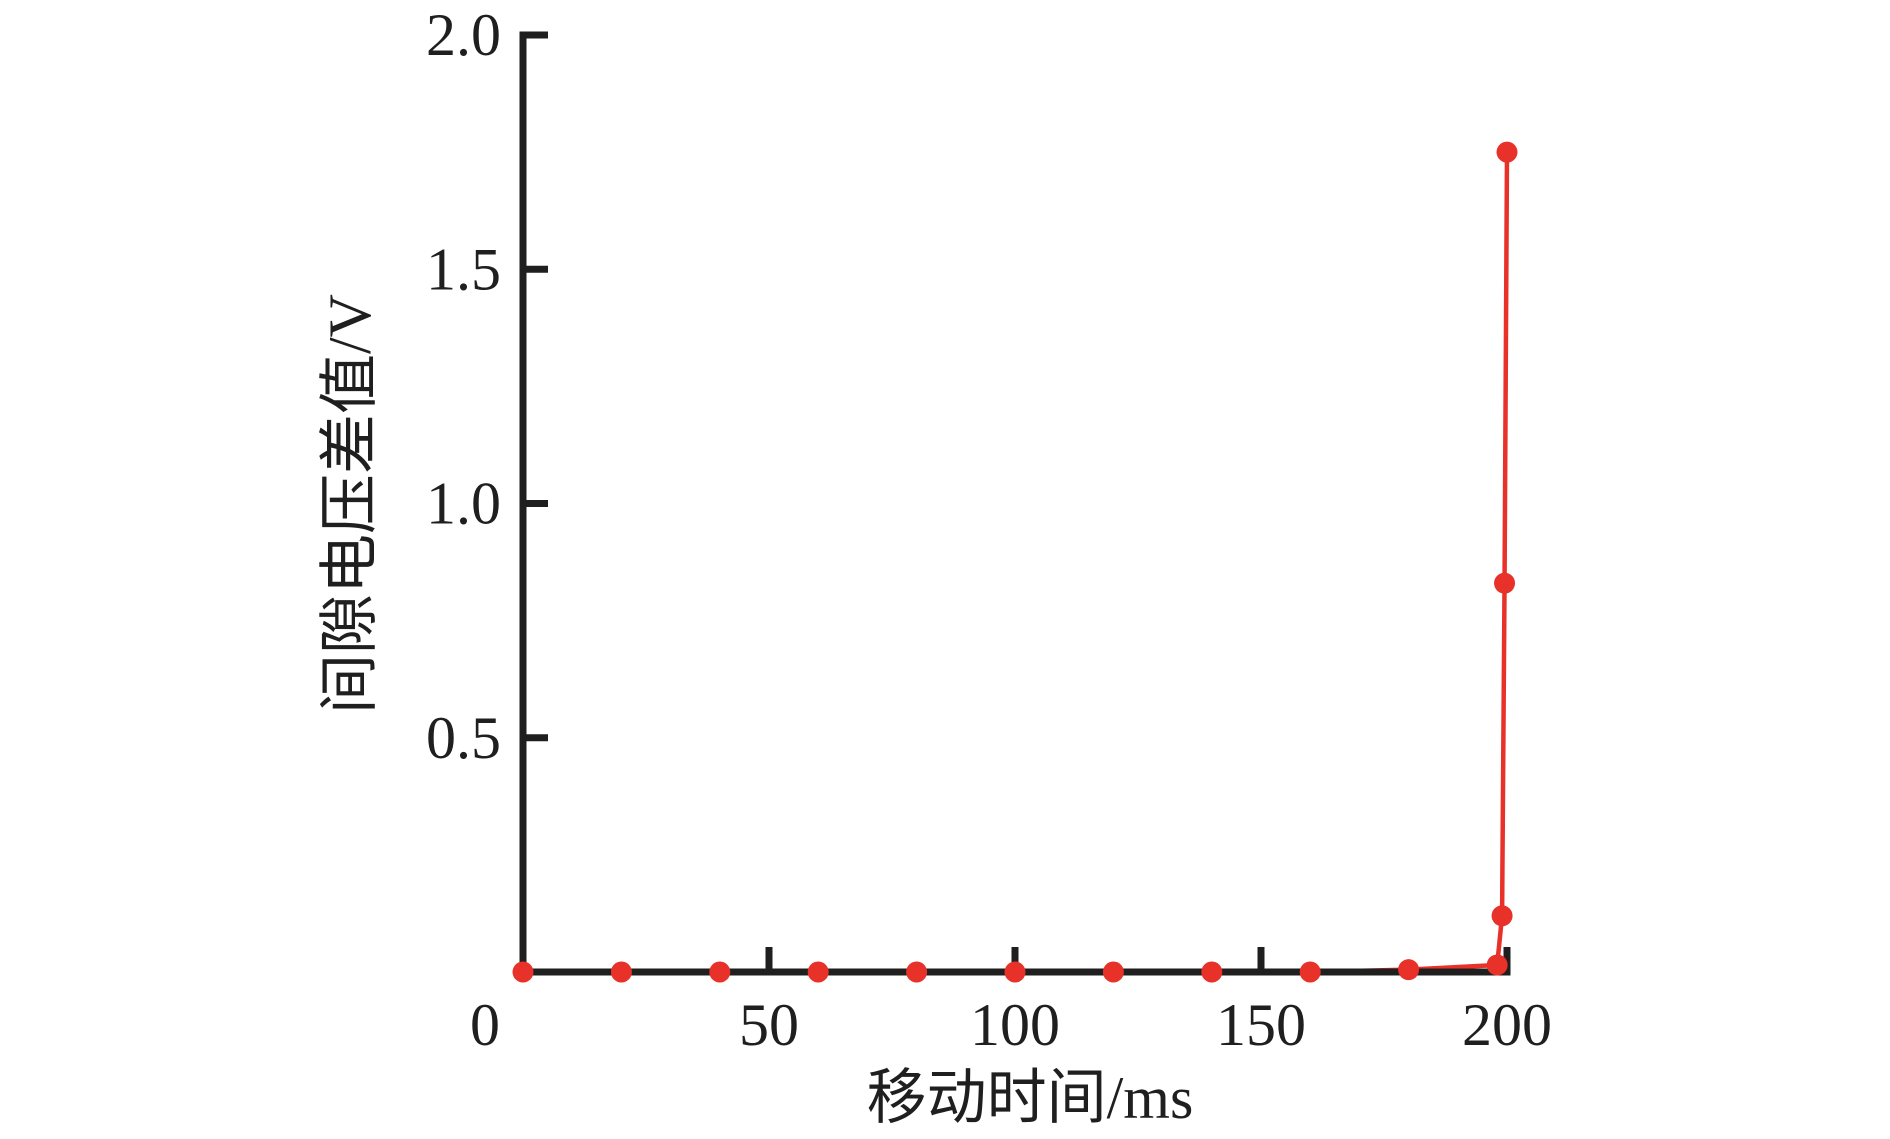 The image size is (1890, 1139). What do you see at coordinates (350, 504) in the screenshot?
I see `y-axis-title: 间隙电压差值/V` at bounding box center [350, 504].